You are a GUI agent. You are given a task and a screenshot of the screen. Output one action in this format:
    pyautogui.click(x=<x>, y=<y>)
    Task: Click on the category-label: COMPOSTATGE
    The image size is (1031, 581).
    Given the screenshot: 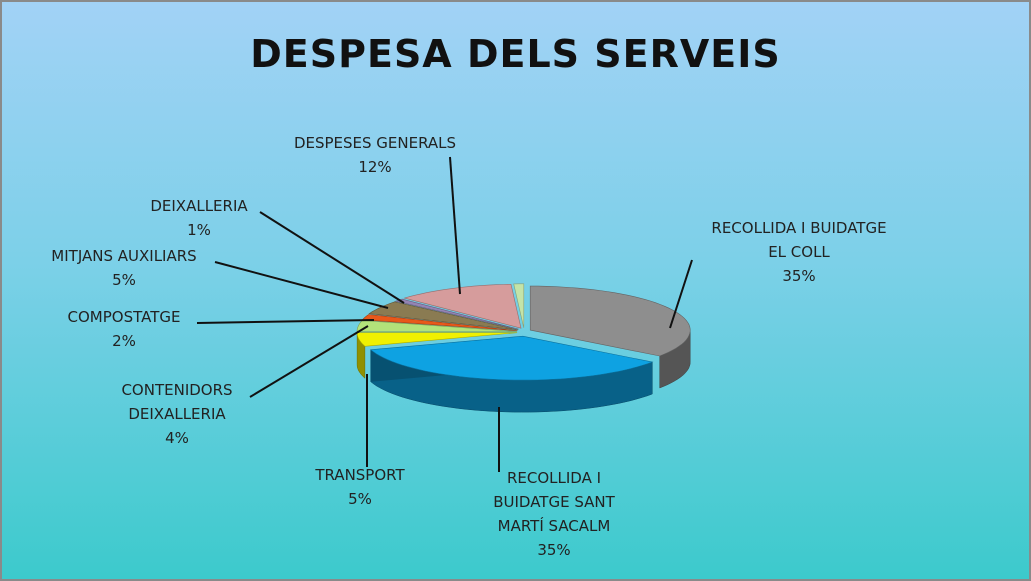 What is the action you would take?
    pyautogui.click(x=124, y=317)
    